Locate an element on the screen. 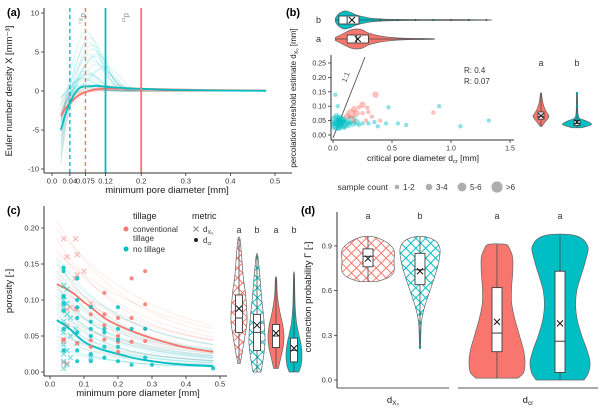 The image size is (600, 410). y-tick-label: 0.25 is located at coordinates (319, 64).